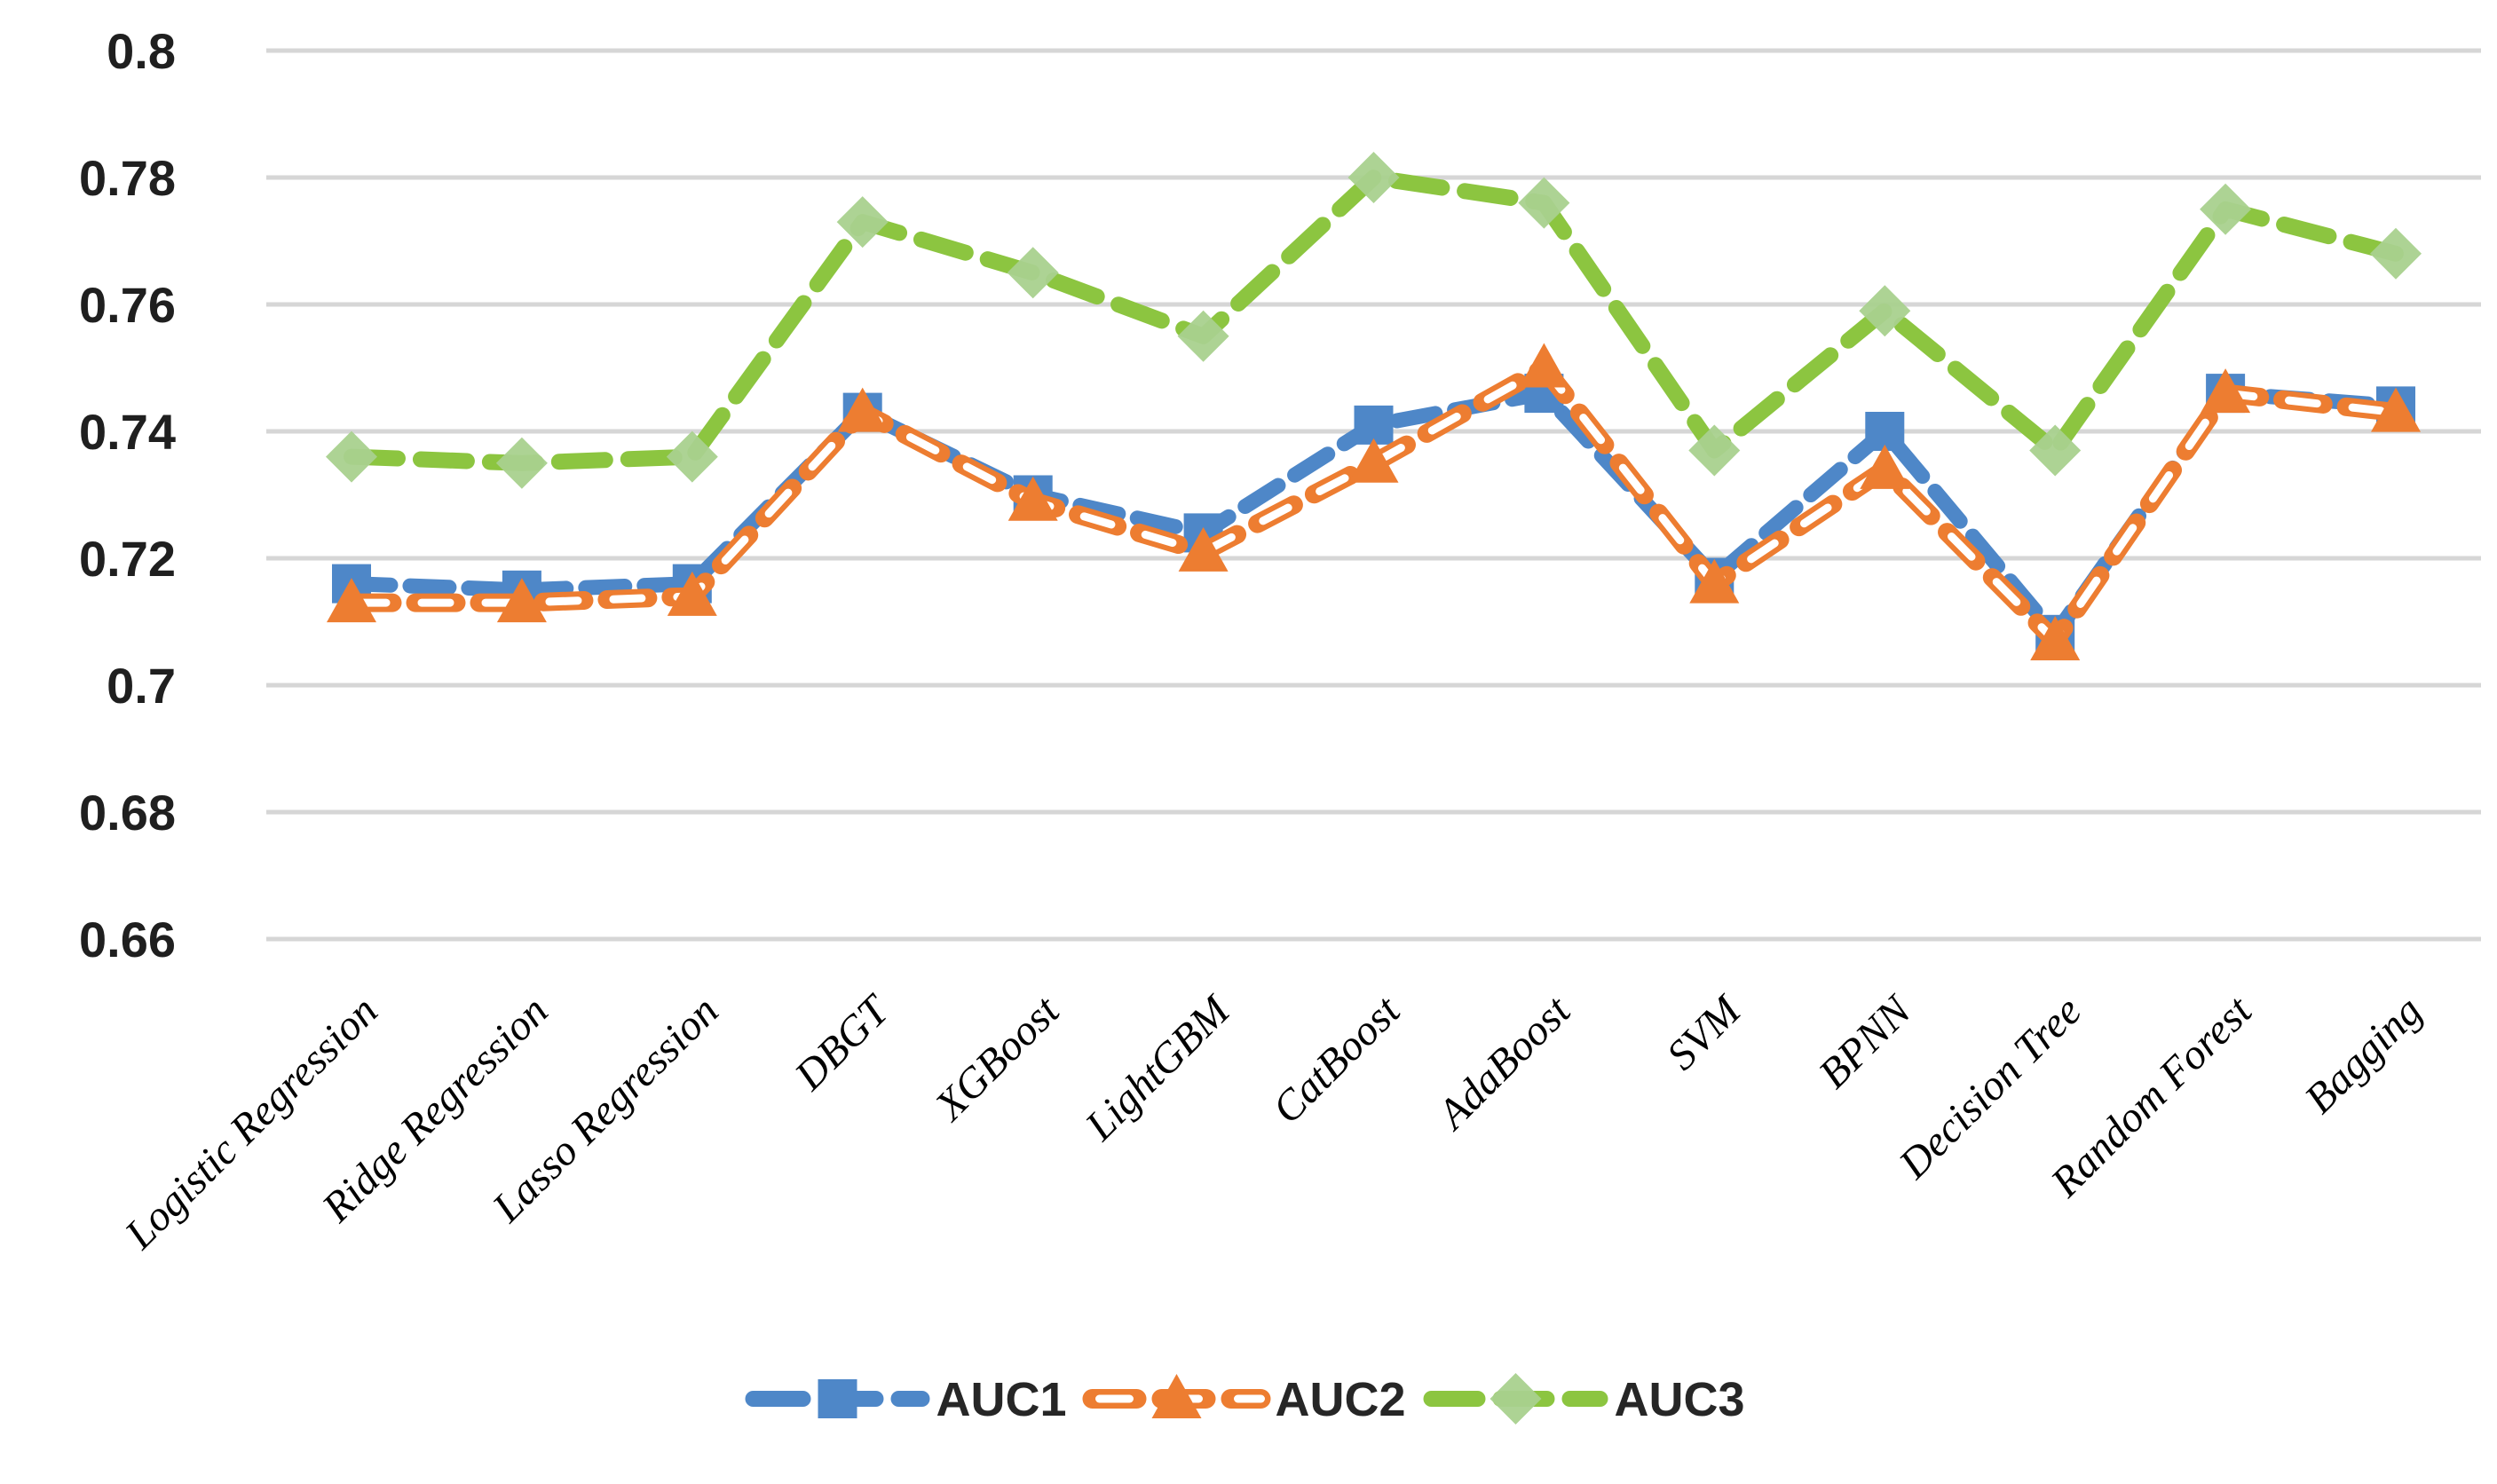 The image size is (2497, 1484). What do you see at coordinates (141, 686) in the screenshot?
I see `y-axis-tick-label: 0.7` at bounding box center [141, 686].